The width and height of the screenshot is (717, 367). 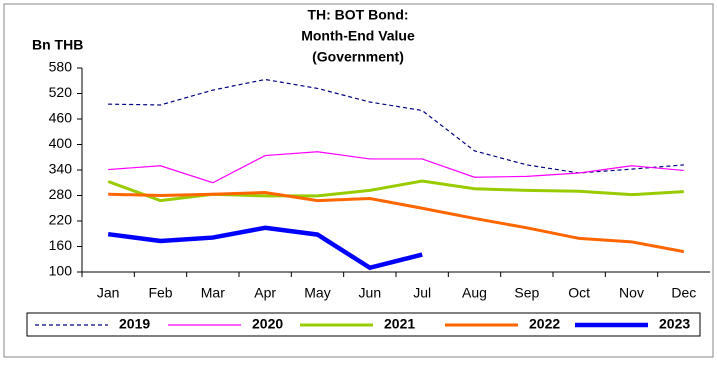 What do you see at coordinates (544, 324) in the screenshot?
I see `legend-label: 2022` at bounding box center [544, 324].